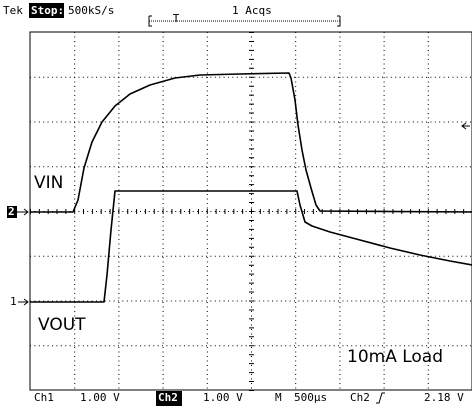 This screenshot has width=472, height=406. Describe the element at coordinates (360, 397) in the screenshot. I see `trigger-source: Ch2` at that location.